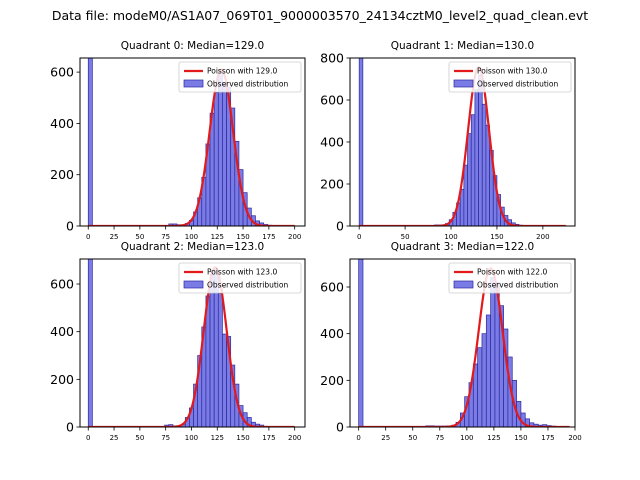 This screenshot has height=480, width=640. What do you see at coordinates (191, 147) in the screenshot?
I see `poisson-curve` at bounding box center [191, 147].